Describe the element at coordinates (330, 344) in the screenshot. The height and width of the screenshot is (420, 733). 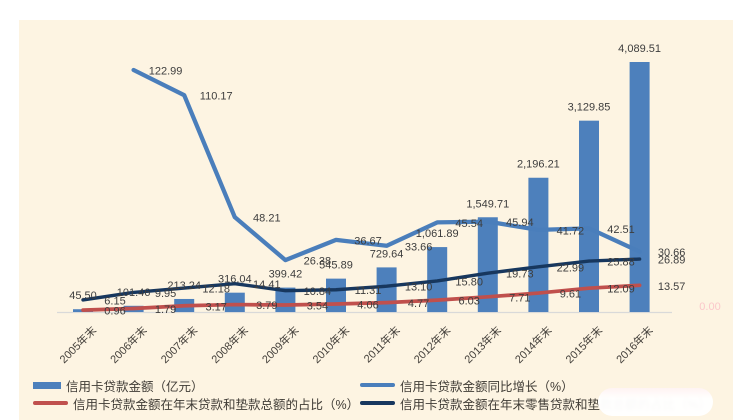
I see `x-axis-label: 2010年末` at that location.